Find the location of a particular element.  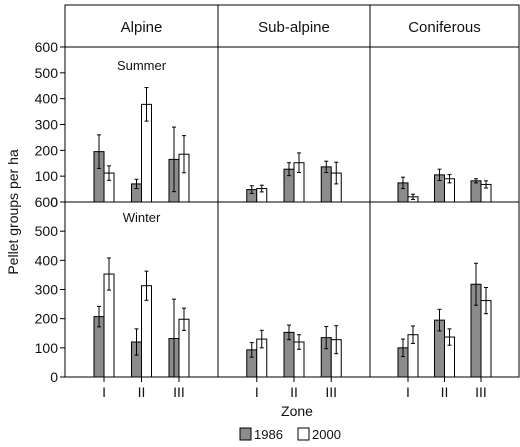

x-axis: I II III I II III I II III is located at coordinates (294, 388).